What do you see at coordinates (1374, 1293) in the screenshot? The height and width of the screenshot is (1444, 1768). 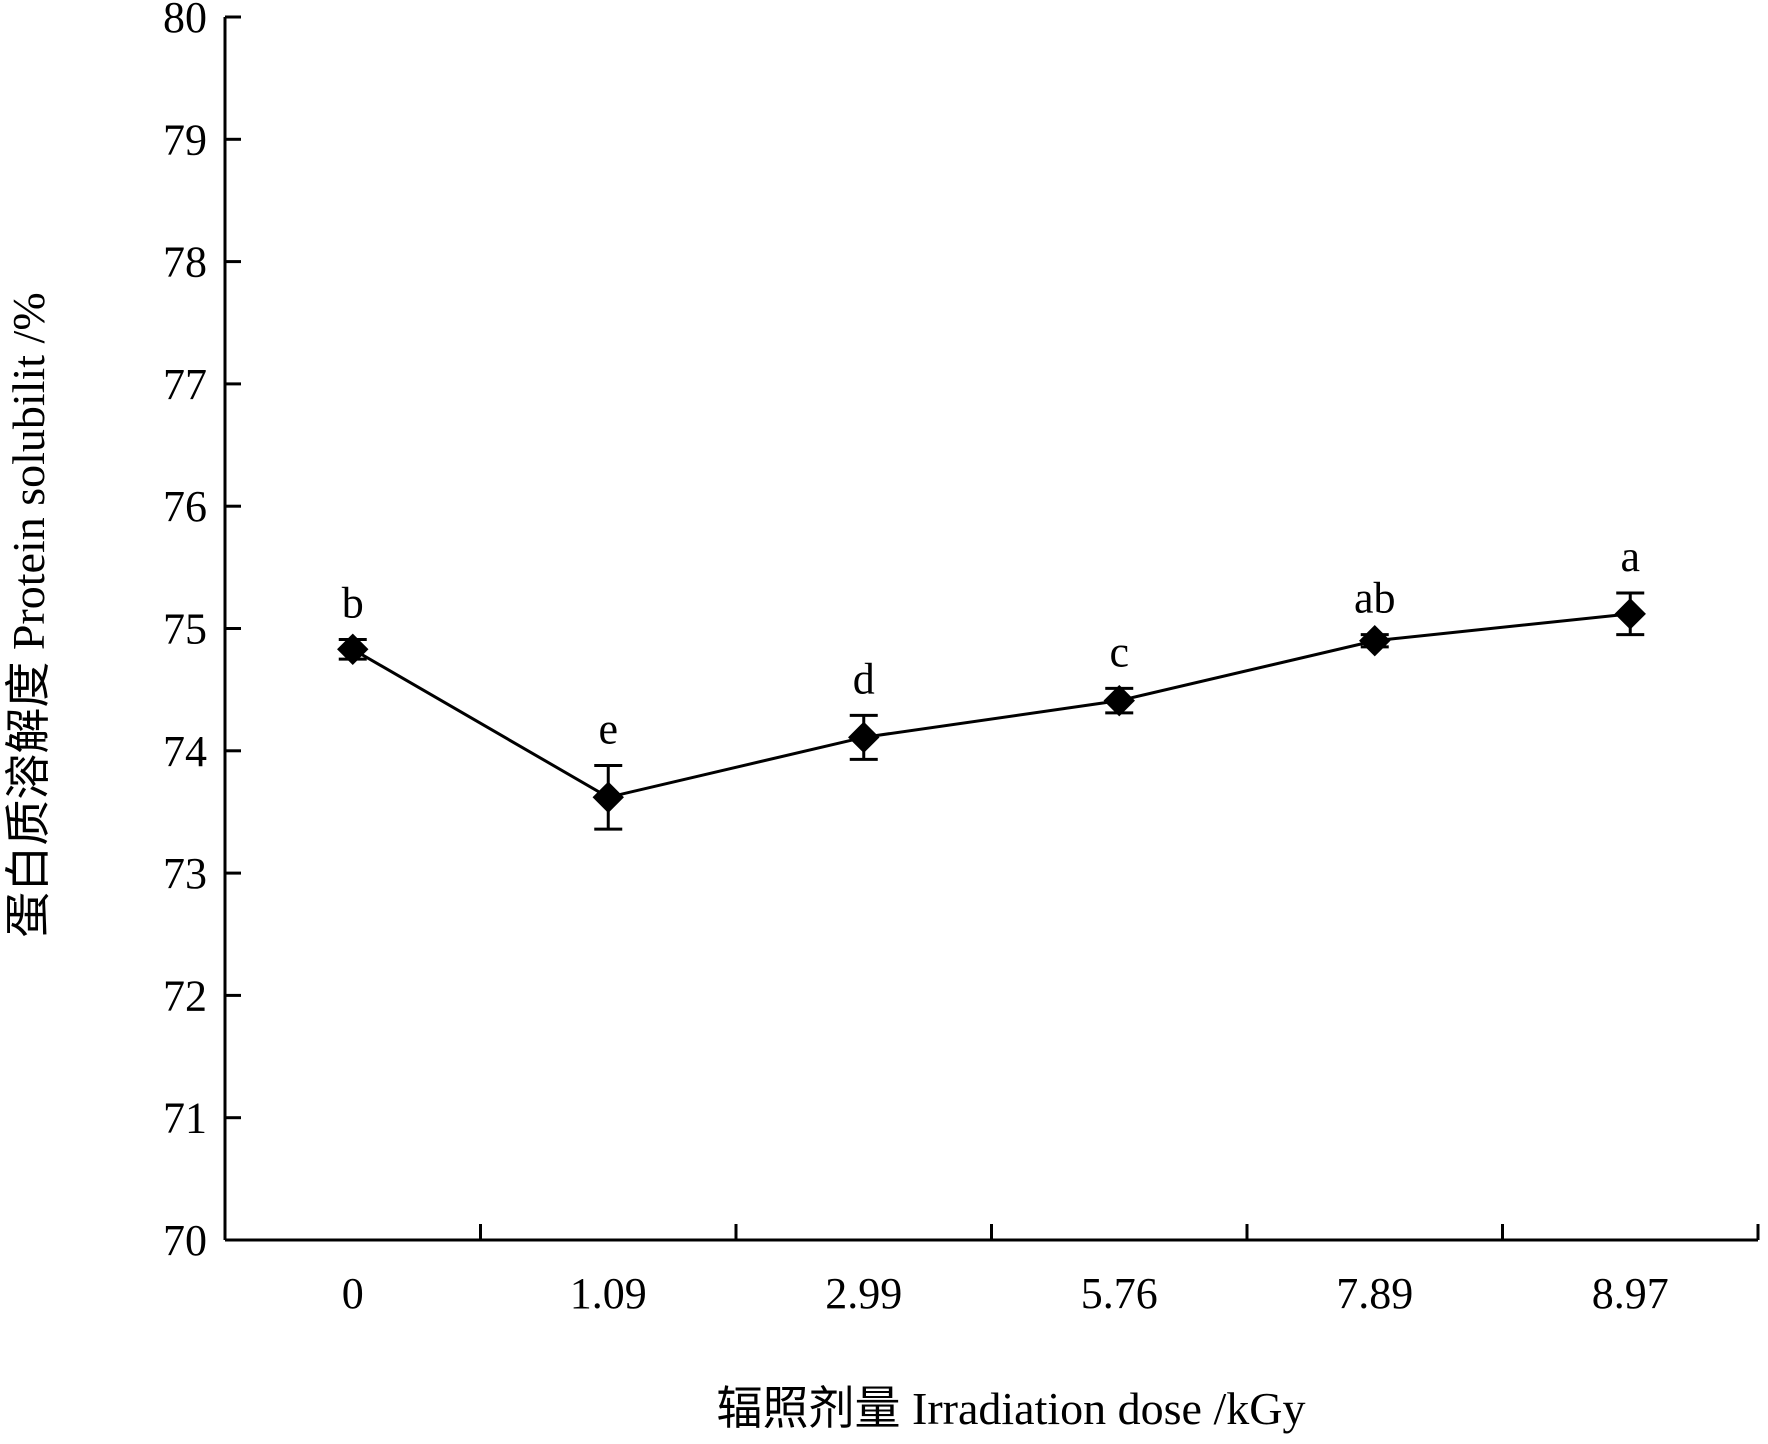 I see `x-tick-label: 7.89` at bounding box center [1374, 1293].